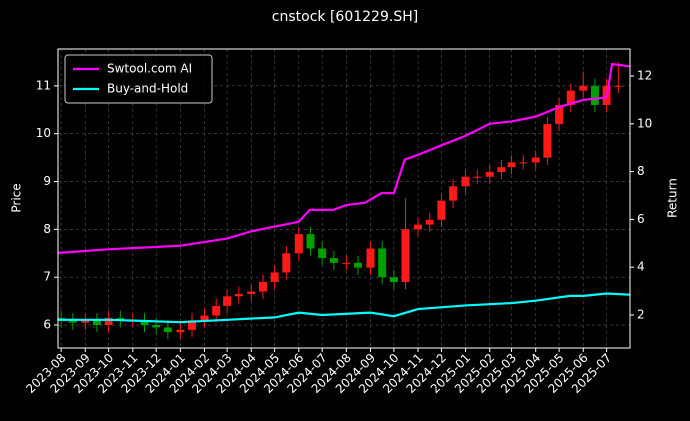 Image resolution: width=690 pixels, height=421 pixels. I want to click on line-series, so click(344, 308).